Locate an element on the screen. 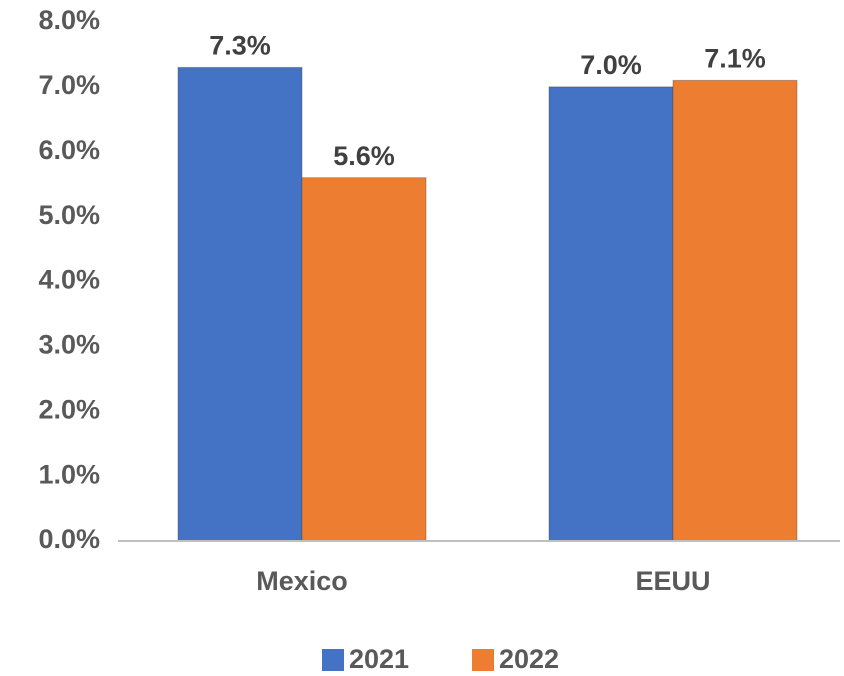  y-tick-label: 5.0% is located at coordinates (69, 215).